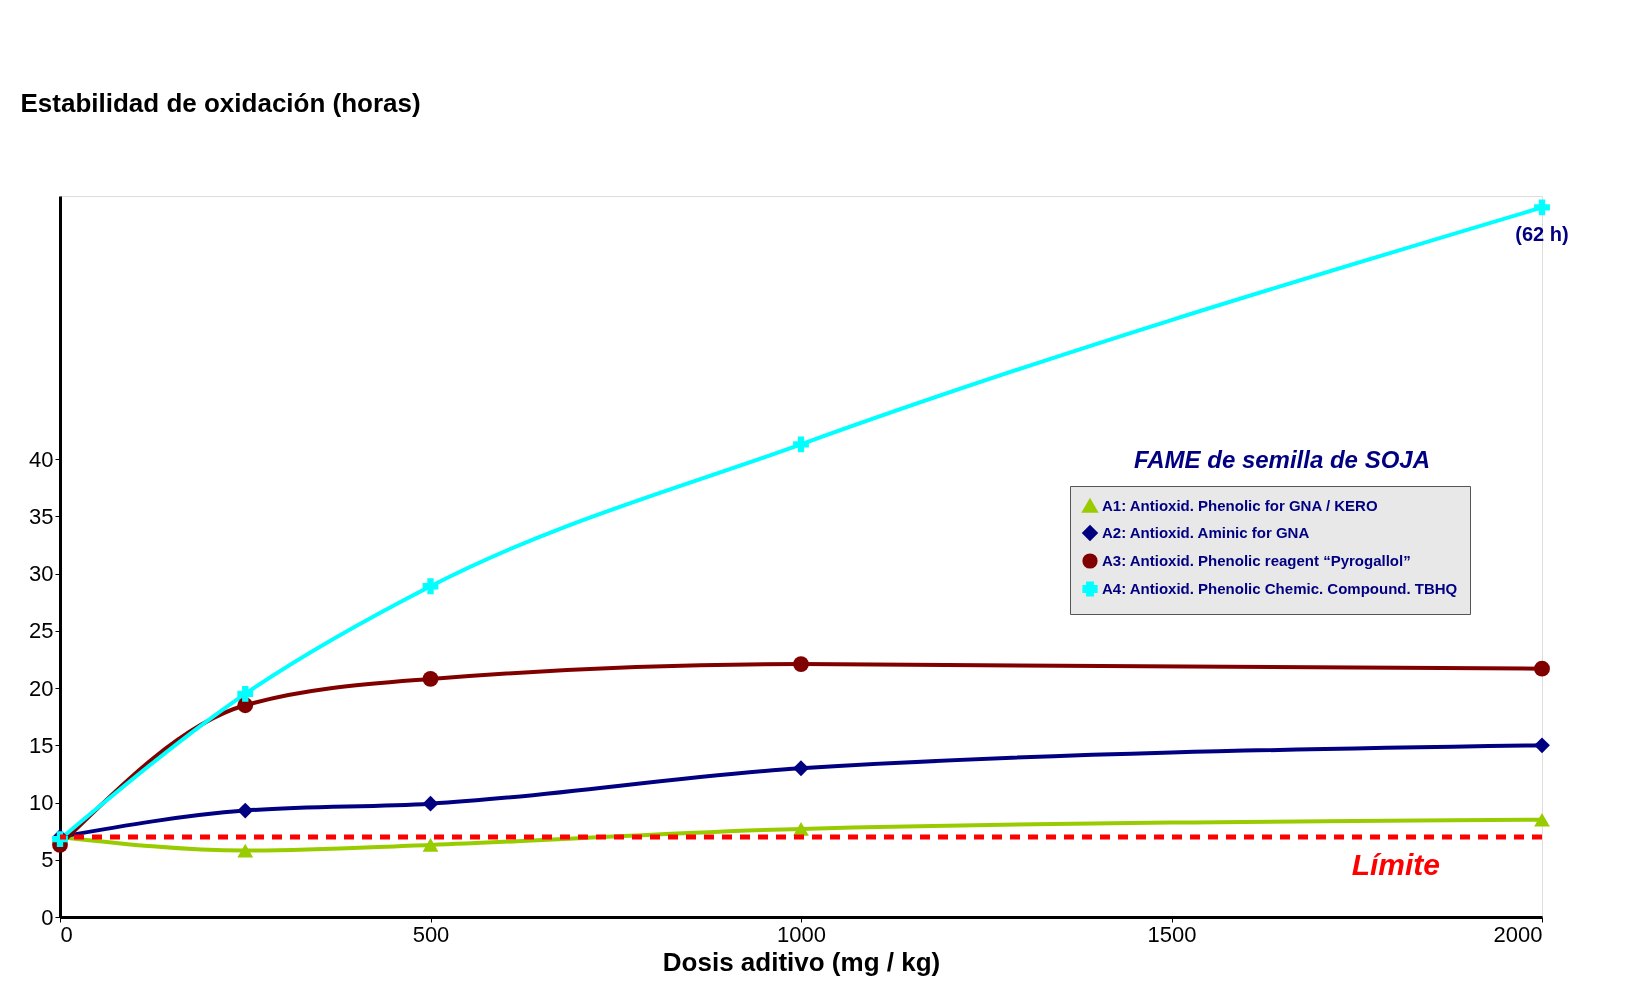 The image size is (1629, 985). What do you see at coordinates (1542, 234) in the screenshot?
I see `annotation: (62 h)` at bounding box center [1542, 234].